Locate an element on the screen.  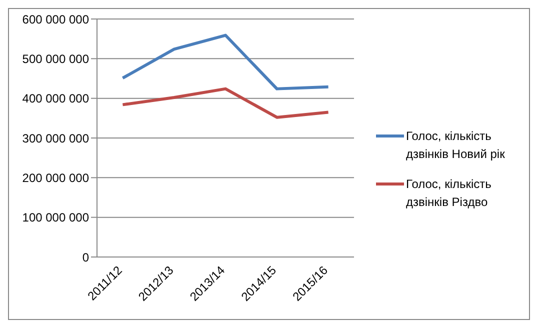
legend-label: Голос, кількість дзвінків Різдво is located at coordinates (449, 193).